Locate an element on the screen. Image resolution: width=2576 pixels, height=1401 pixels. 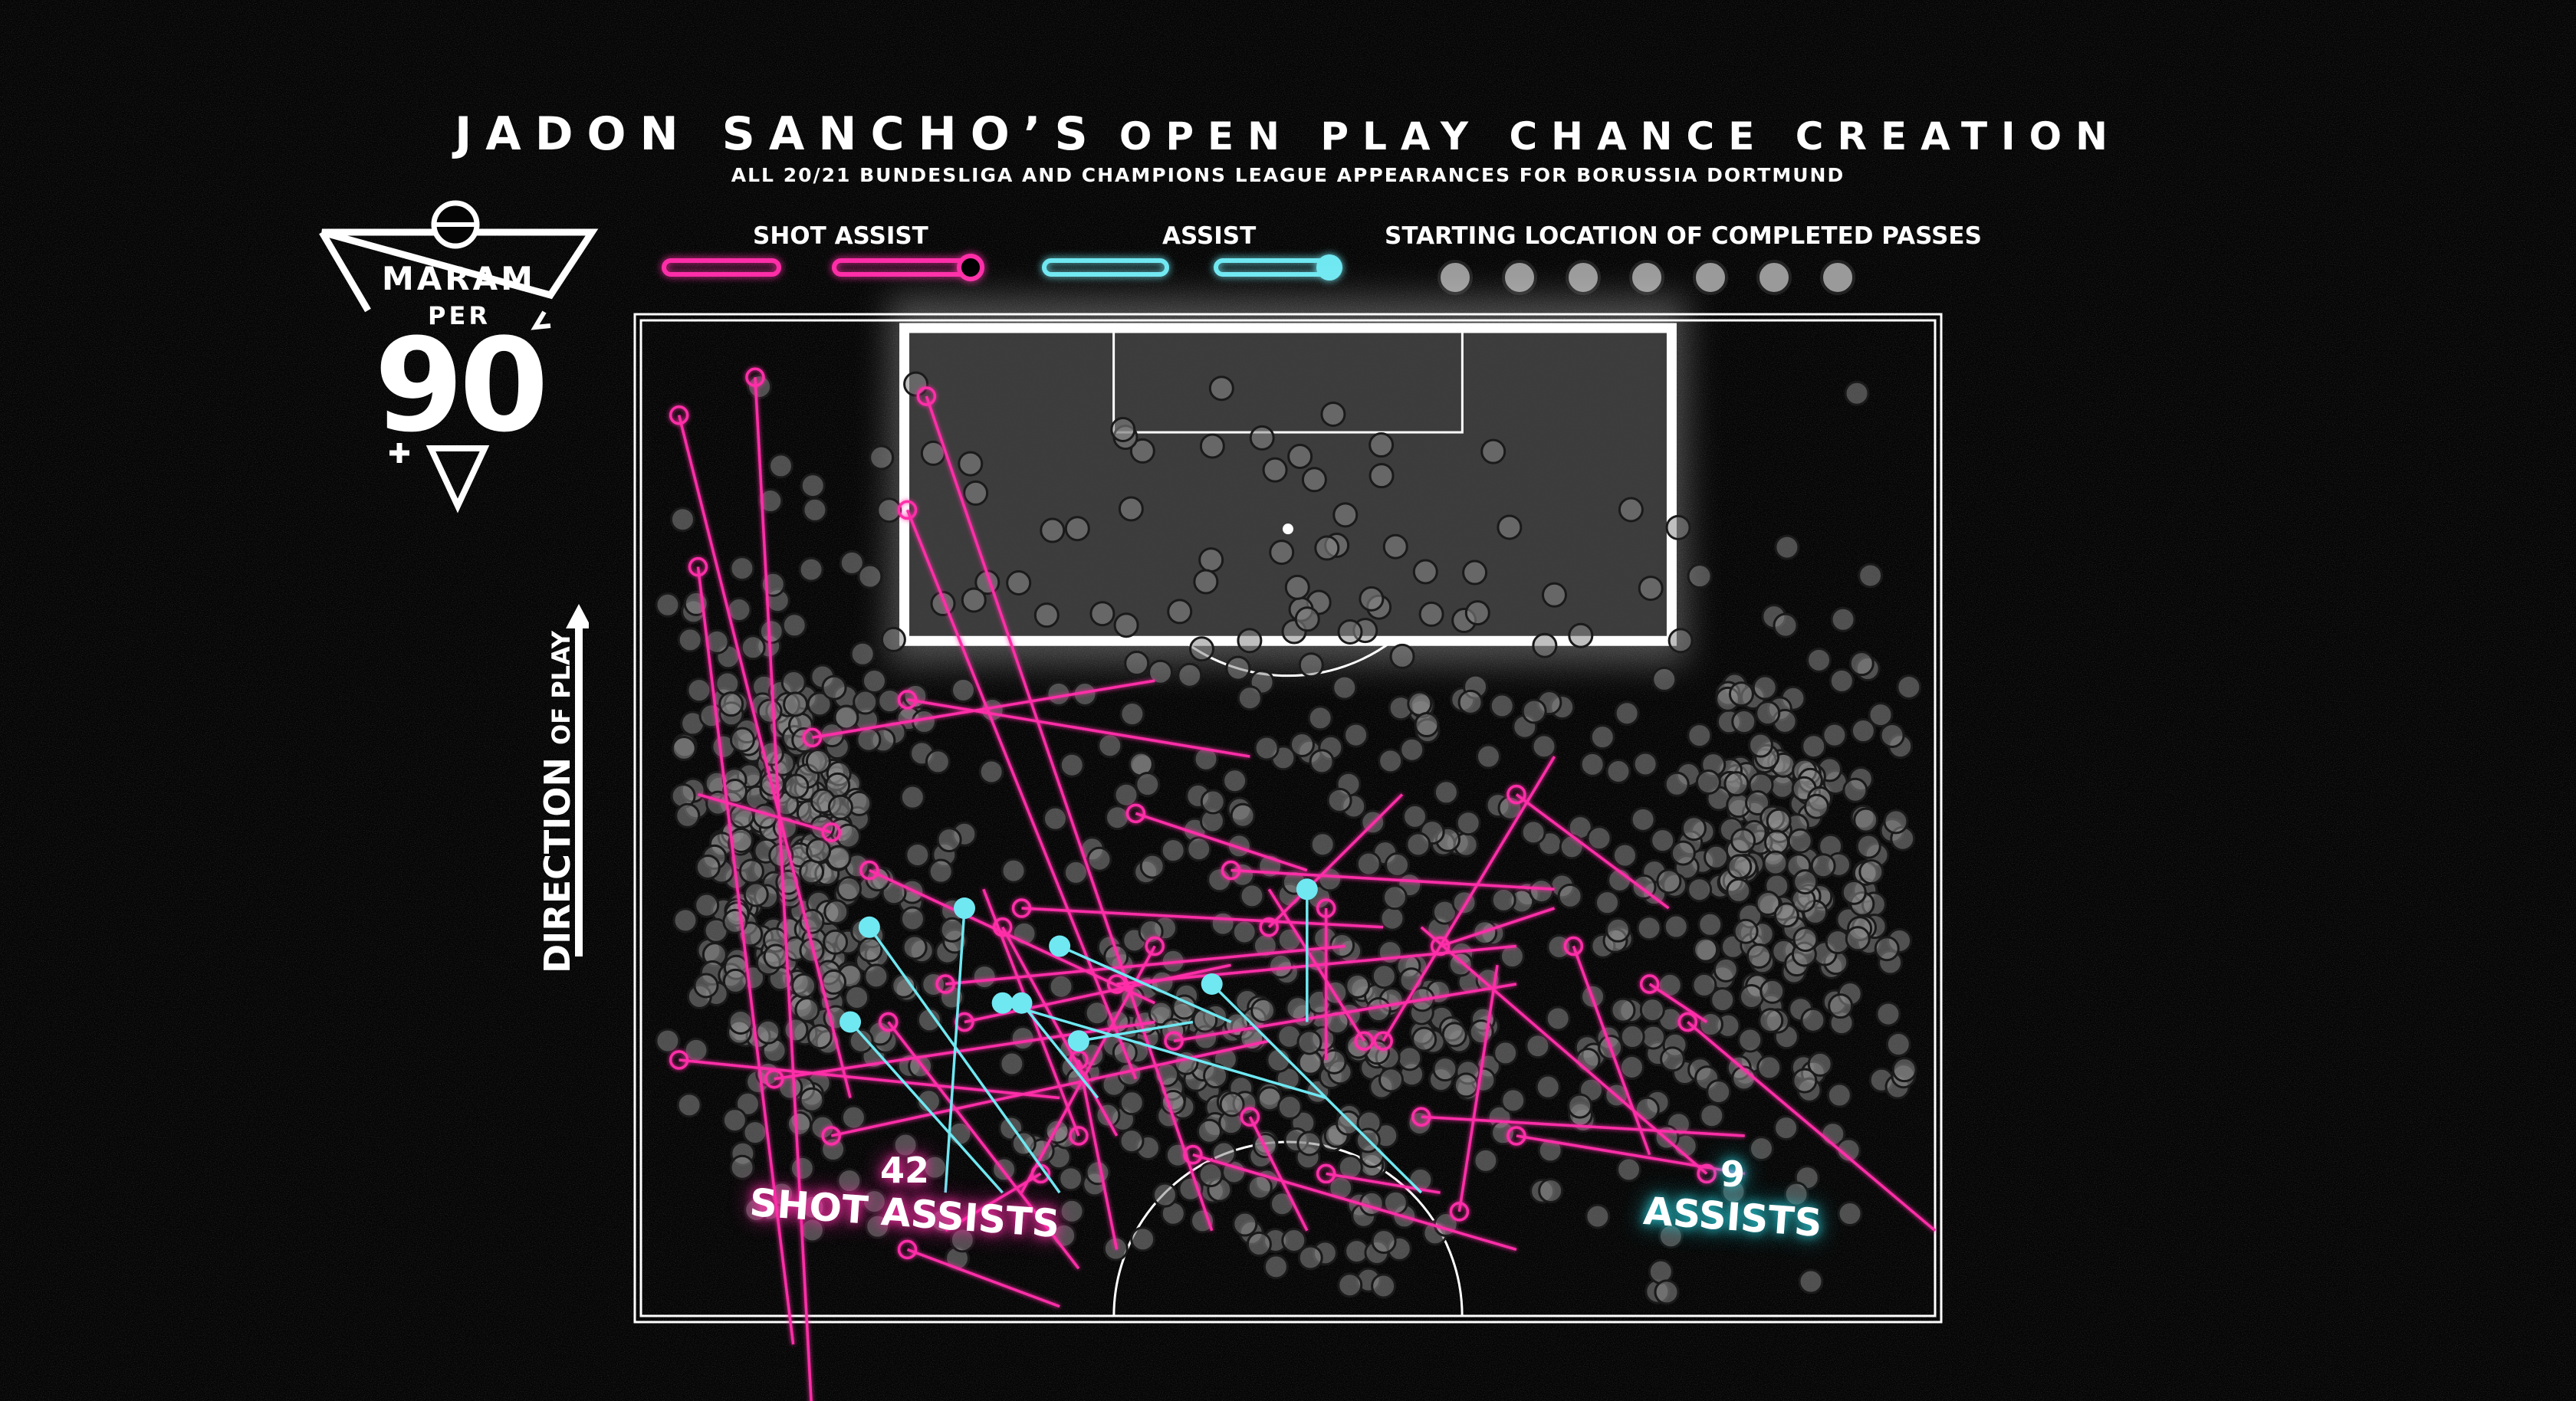
direction-arrow-icon is located at coordinates (577, 780).